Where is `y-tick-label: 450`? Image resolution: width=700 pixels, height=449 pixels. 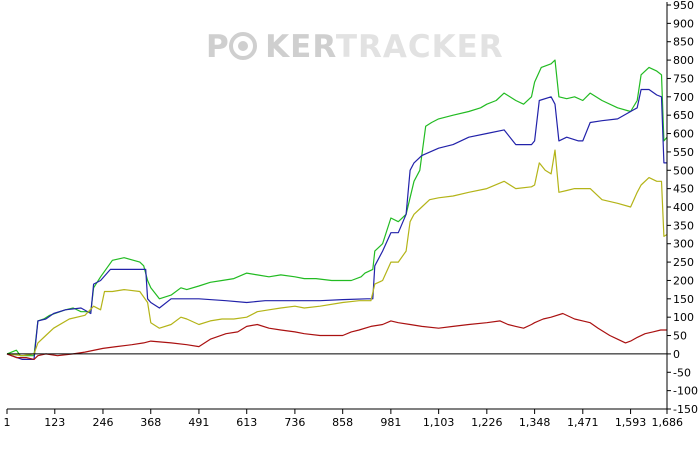
y-tick-label: 450 is located at coordinates (683, 189).